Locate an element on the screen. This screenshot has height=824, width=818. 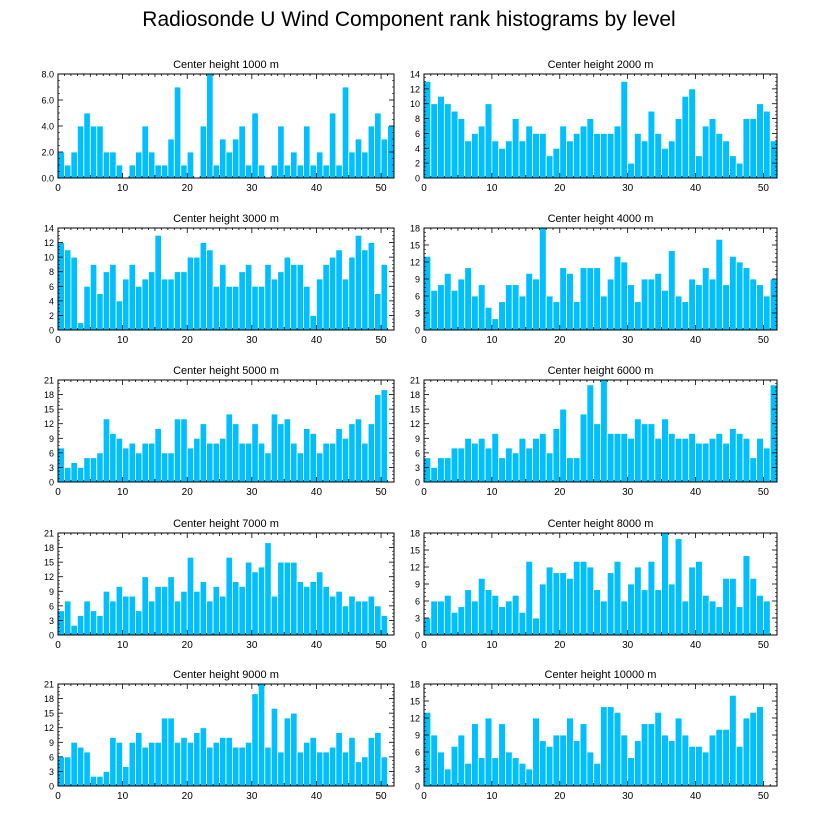
panel-title: Center height 9000 m is located at coordinates (226, 675).